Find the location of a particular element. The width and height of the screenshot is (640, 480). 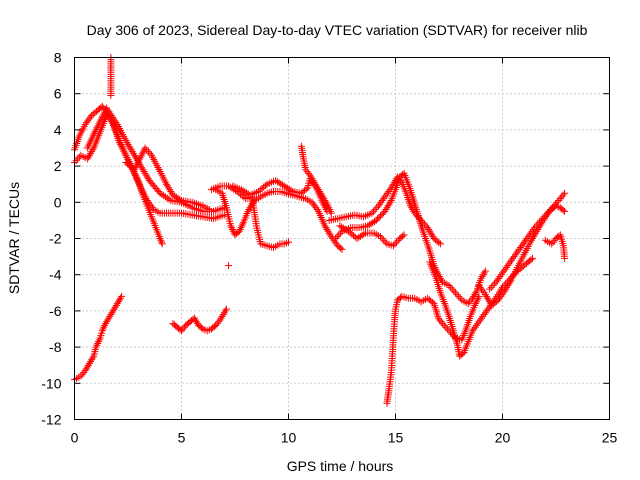

y-tick-label: 2 is located at coordinates (58, 166).